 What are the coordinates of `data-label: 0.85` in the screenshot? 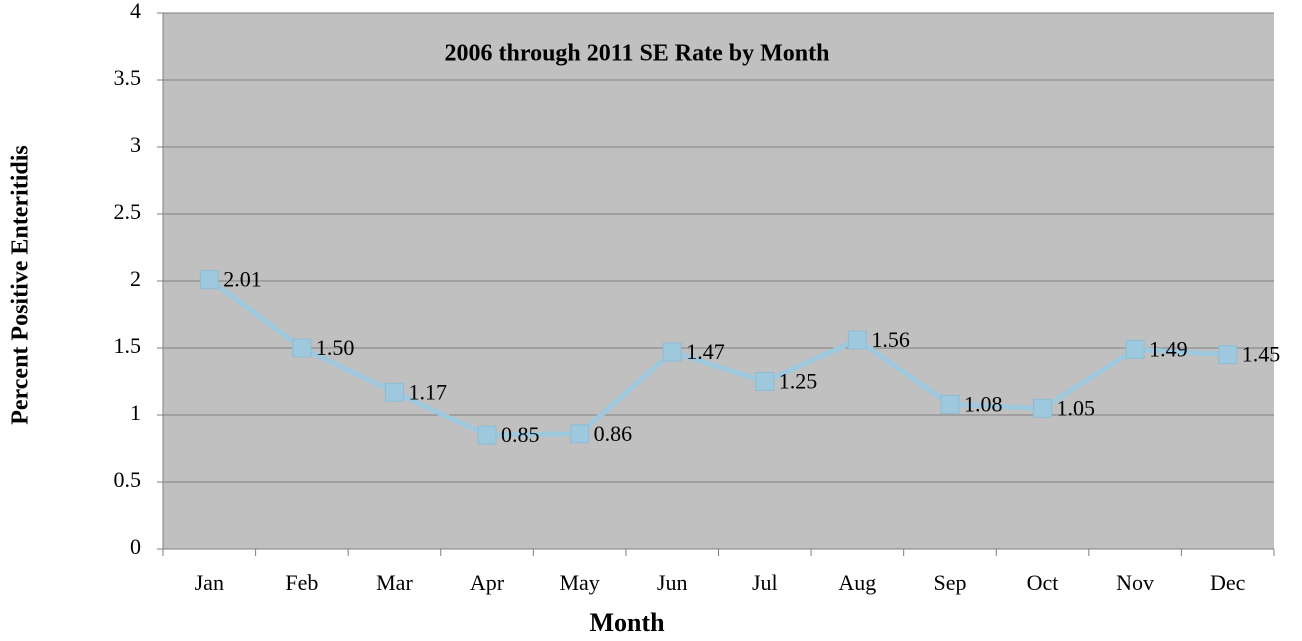 It's located at (520, 434).